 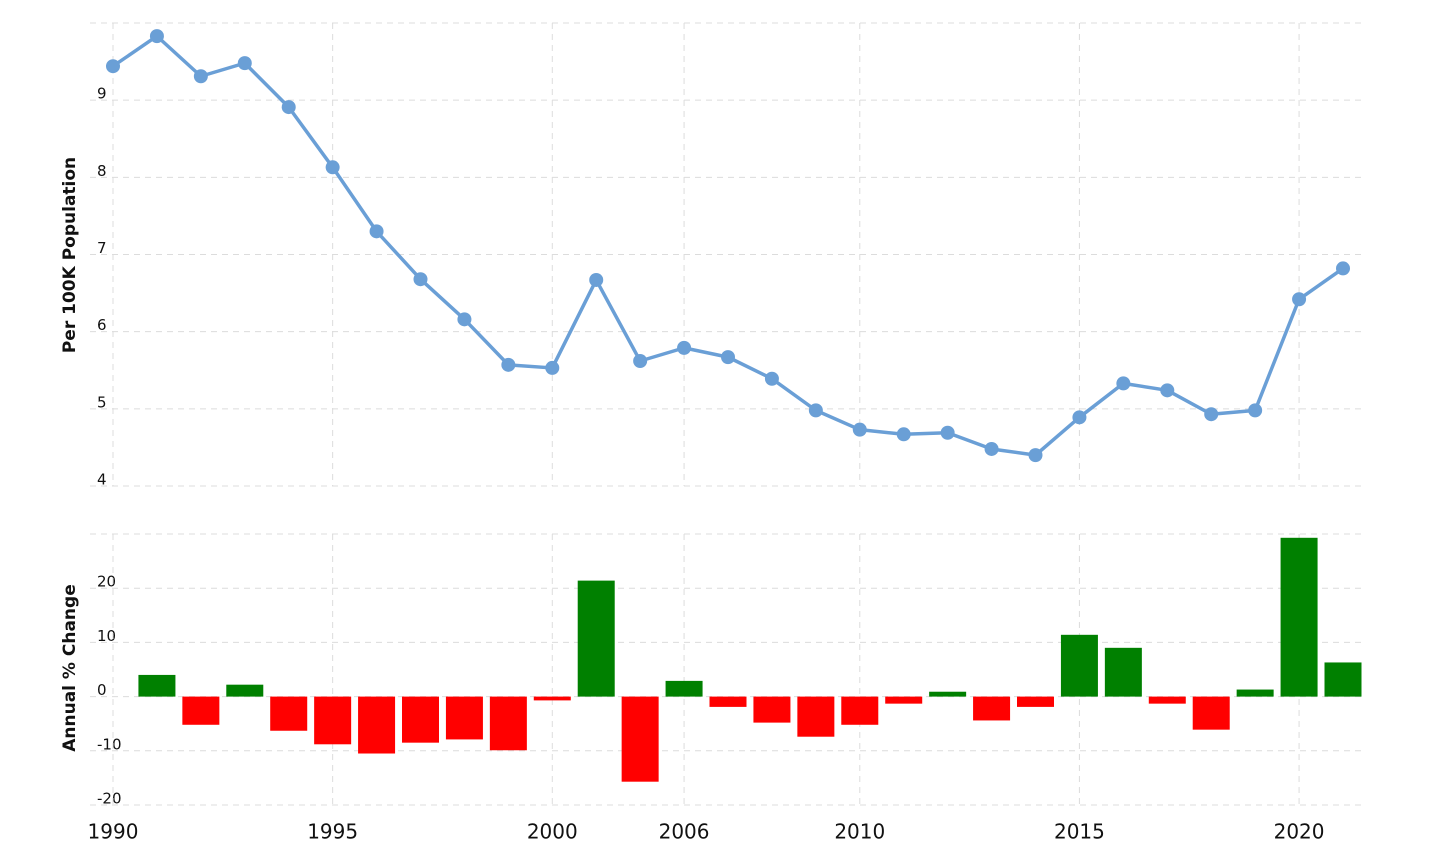 I want to click on y-tick-label: 8, so click(x=102, y=171).